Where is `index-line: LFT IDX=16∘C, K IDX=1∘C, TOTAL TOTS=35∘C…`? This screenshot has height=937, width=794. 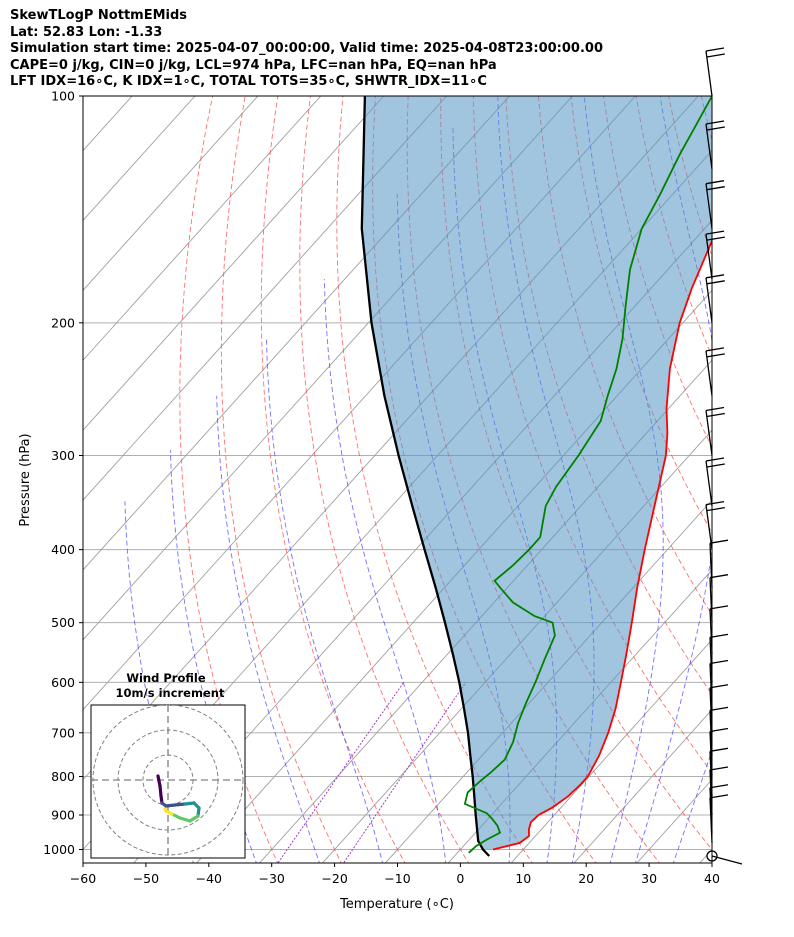
index-line: LFT IDX=16∘C, K IDX=1∘C, TOTAL TOTS=35∘C… is located at coordinates (248, 81).